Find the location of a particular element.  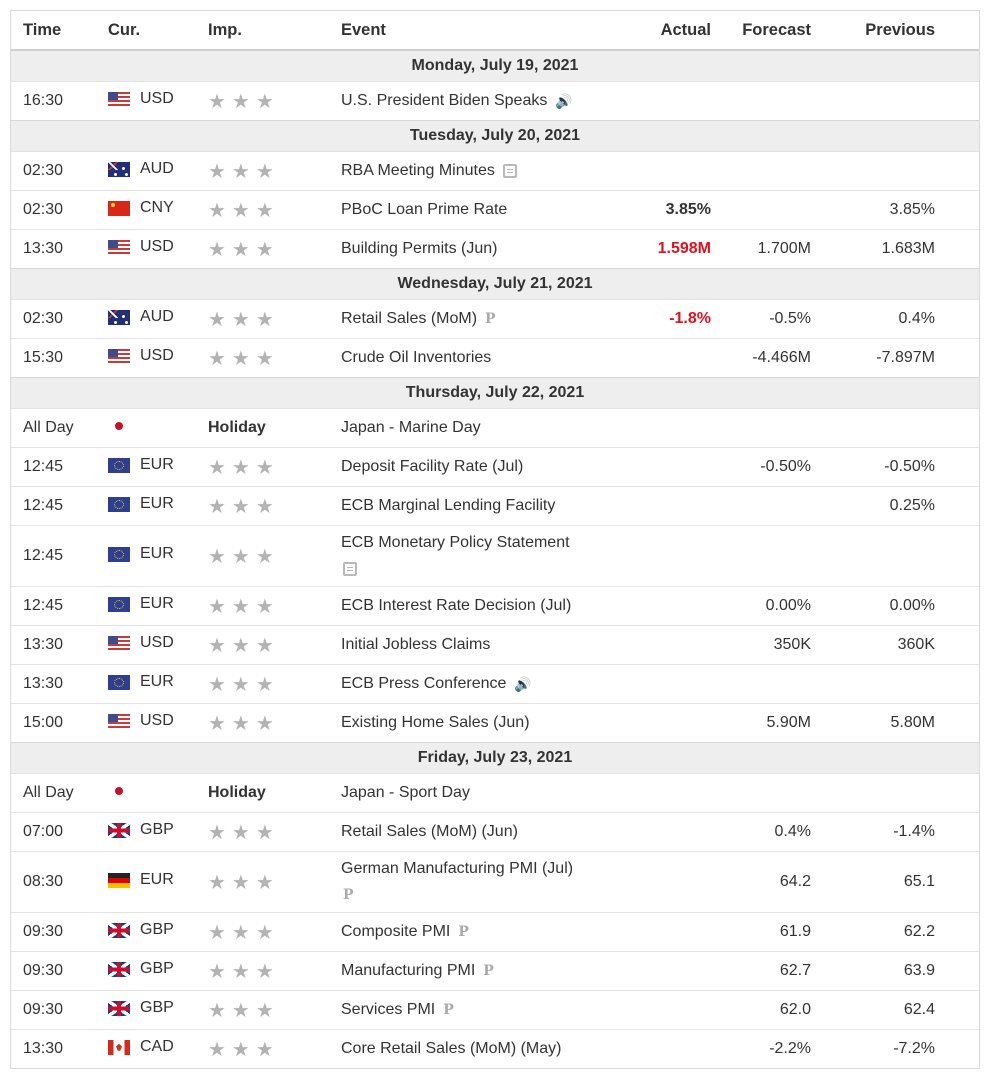

event-cell: ECB Marginal Lending Facility is located at coordinates (484, 506).